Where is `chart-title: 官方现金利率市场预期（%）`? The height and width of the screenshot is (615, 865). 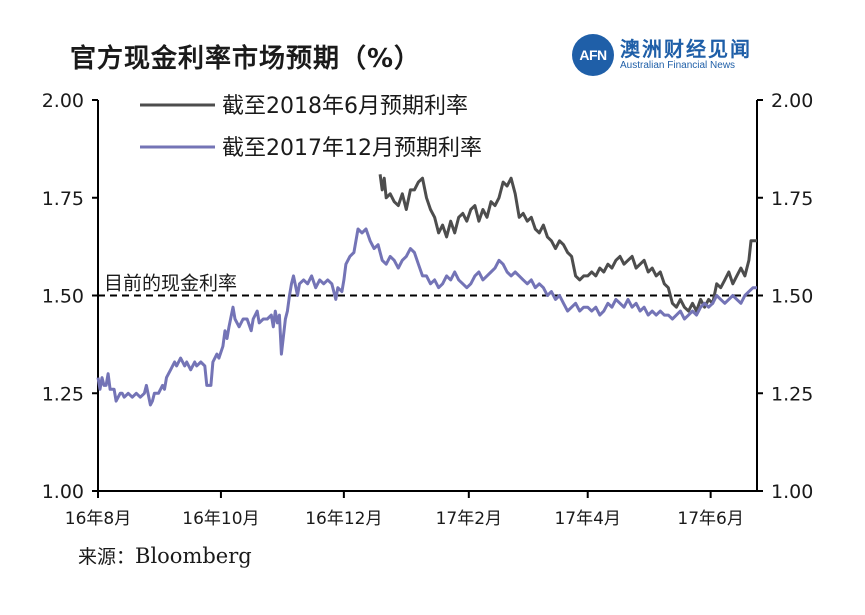
chart-title: 官方现金利率市场预期（%） is located at coordinates (246, 59).